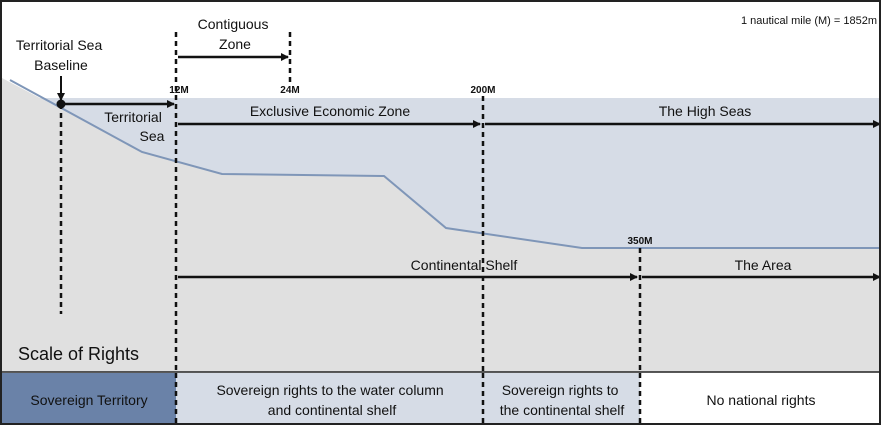 The width and height of the screenshot is (881, 425). What do you see at coordinates (639, 241) in the screenshot?
I see `tick-350m: 350M` at bounding box center [639, 241].